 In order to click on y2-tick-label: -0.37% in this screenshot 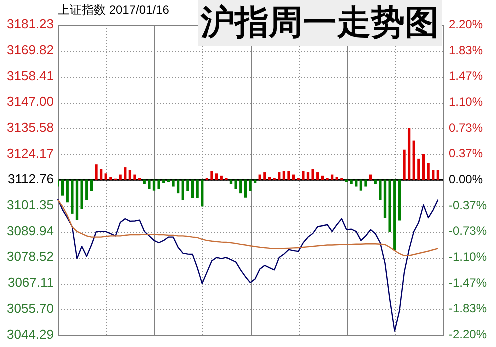, I will do `click(468, 205)`.